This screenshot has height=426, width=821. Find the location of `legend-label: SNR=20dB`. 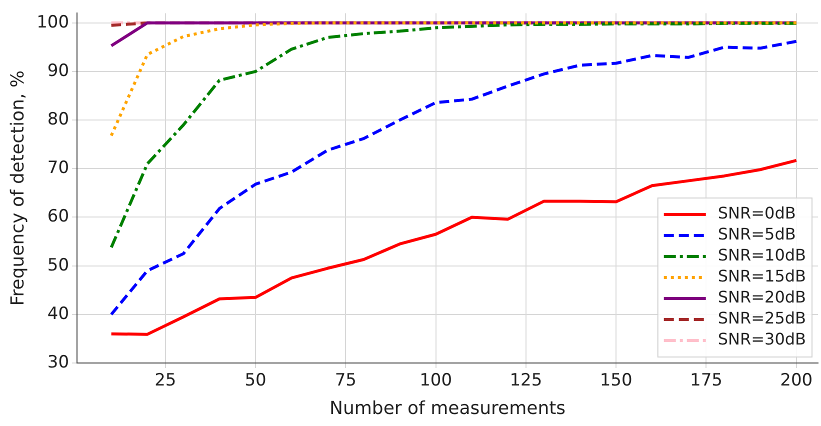

legend-label: SNR=20dB is located at coordinates (762, 297).